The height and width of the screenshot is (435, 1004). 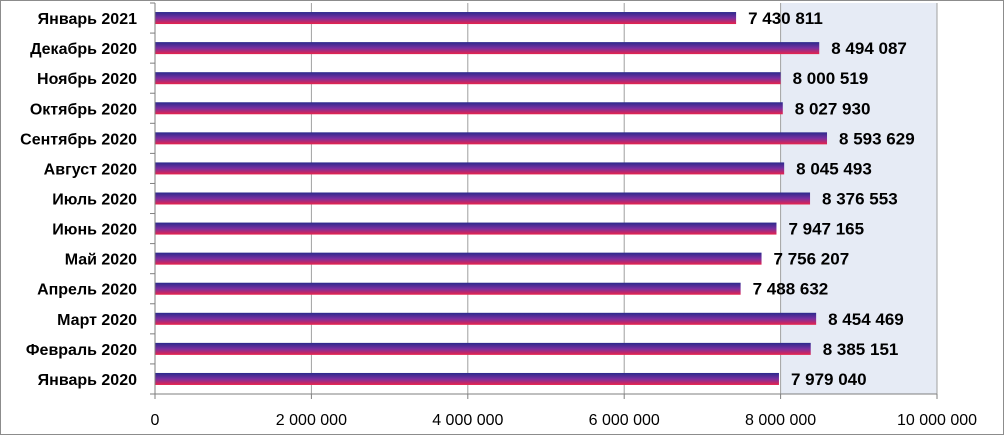 What do you see at coordinates (937, 420) in the screenshot?
I see `x-tick-label: 10 000 000` at bounding box center [937, 420].